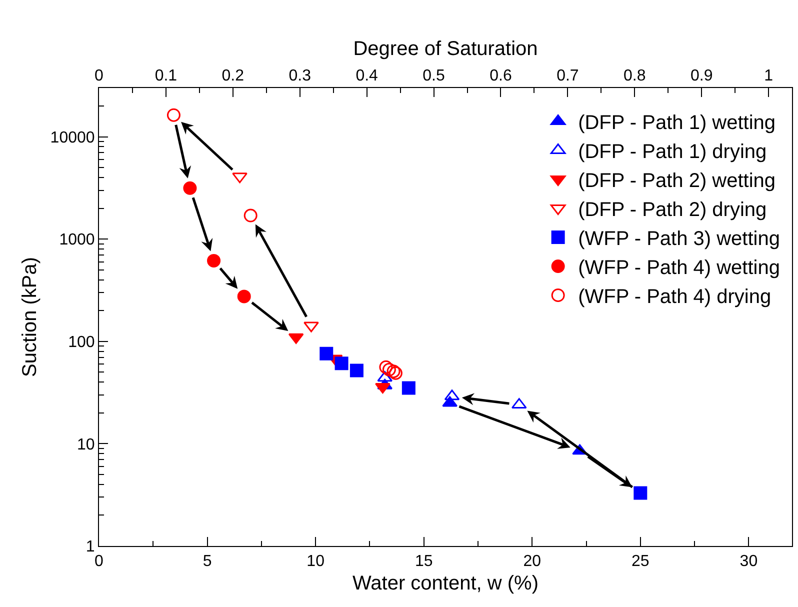 This screenshot has height=607, width=798. Describe the element at coordinates (672, 210) in the screenshot. I see `legend-label: (DFP - Path 2) drying` at that location.